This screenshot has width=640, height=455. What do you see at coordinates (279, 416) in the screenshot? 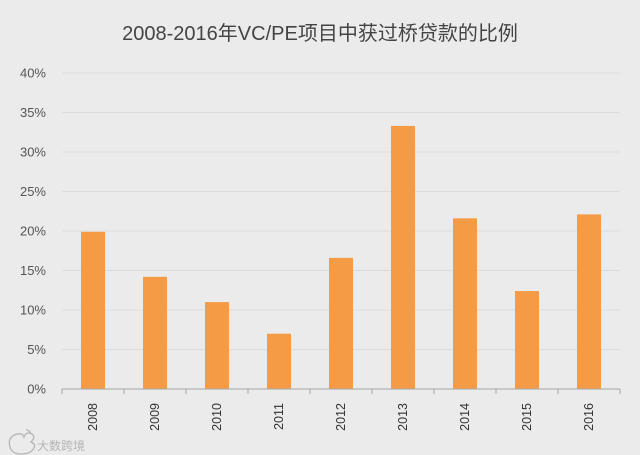
I see `x-tick-label: 2011` at bounding box center [279, 416].